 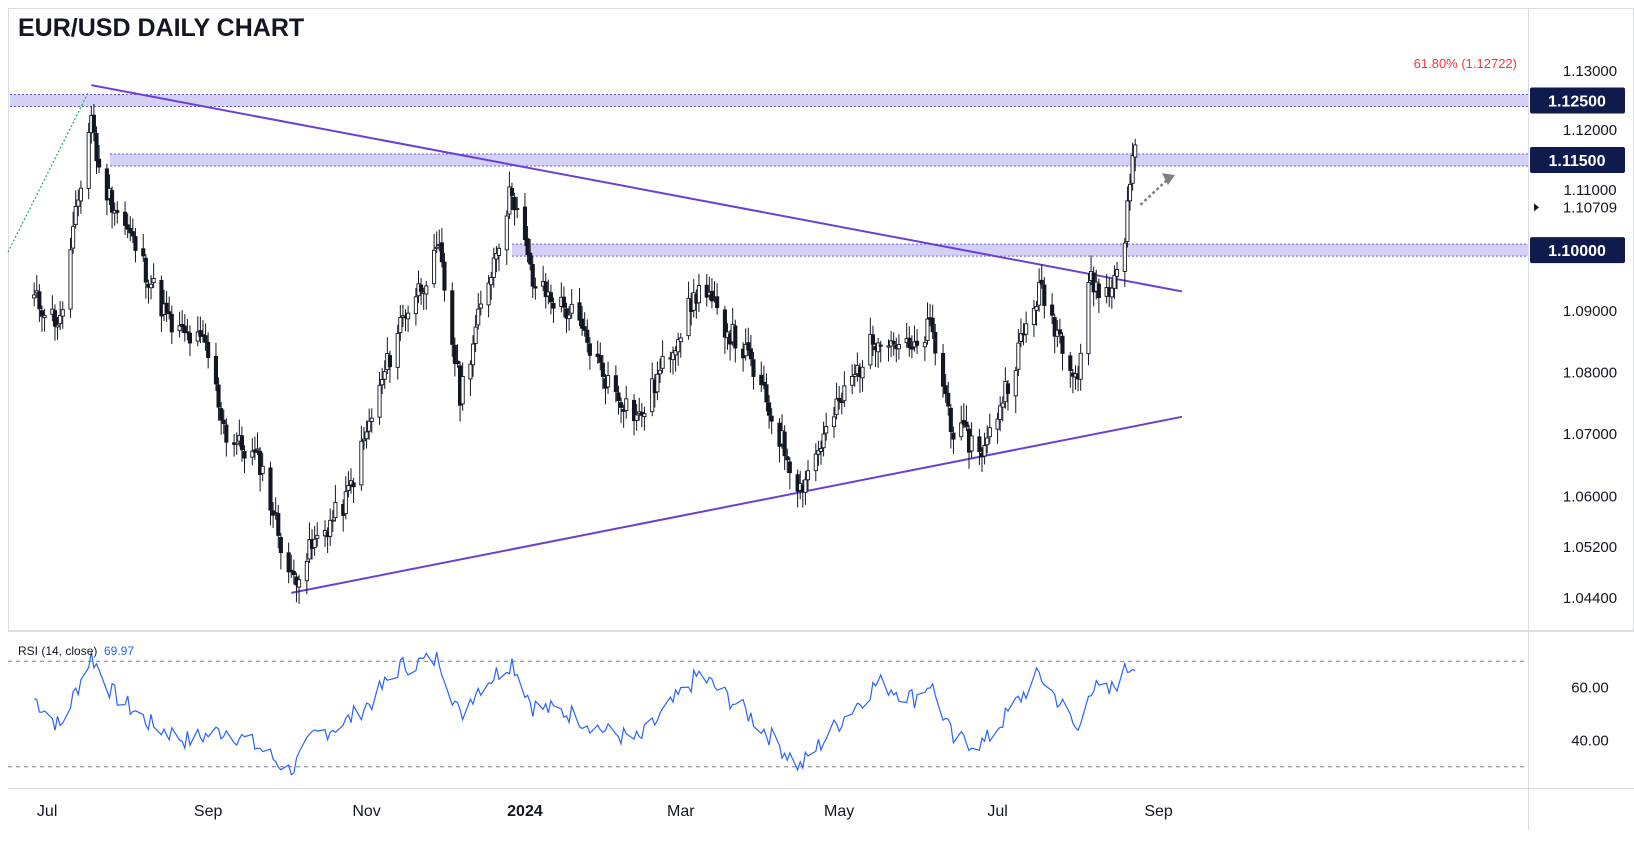 What do you see at coordinates (161, 28) in the screenshot?
I see `chart-title: EUR/USD DAILY CHART` at bounding box center [161, 28].